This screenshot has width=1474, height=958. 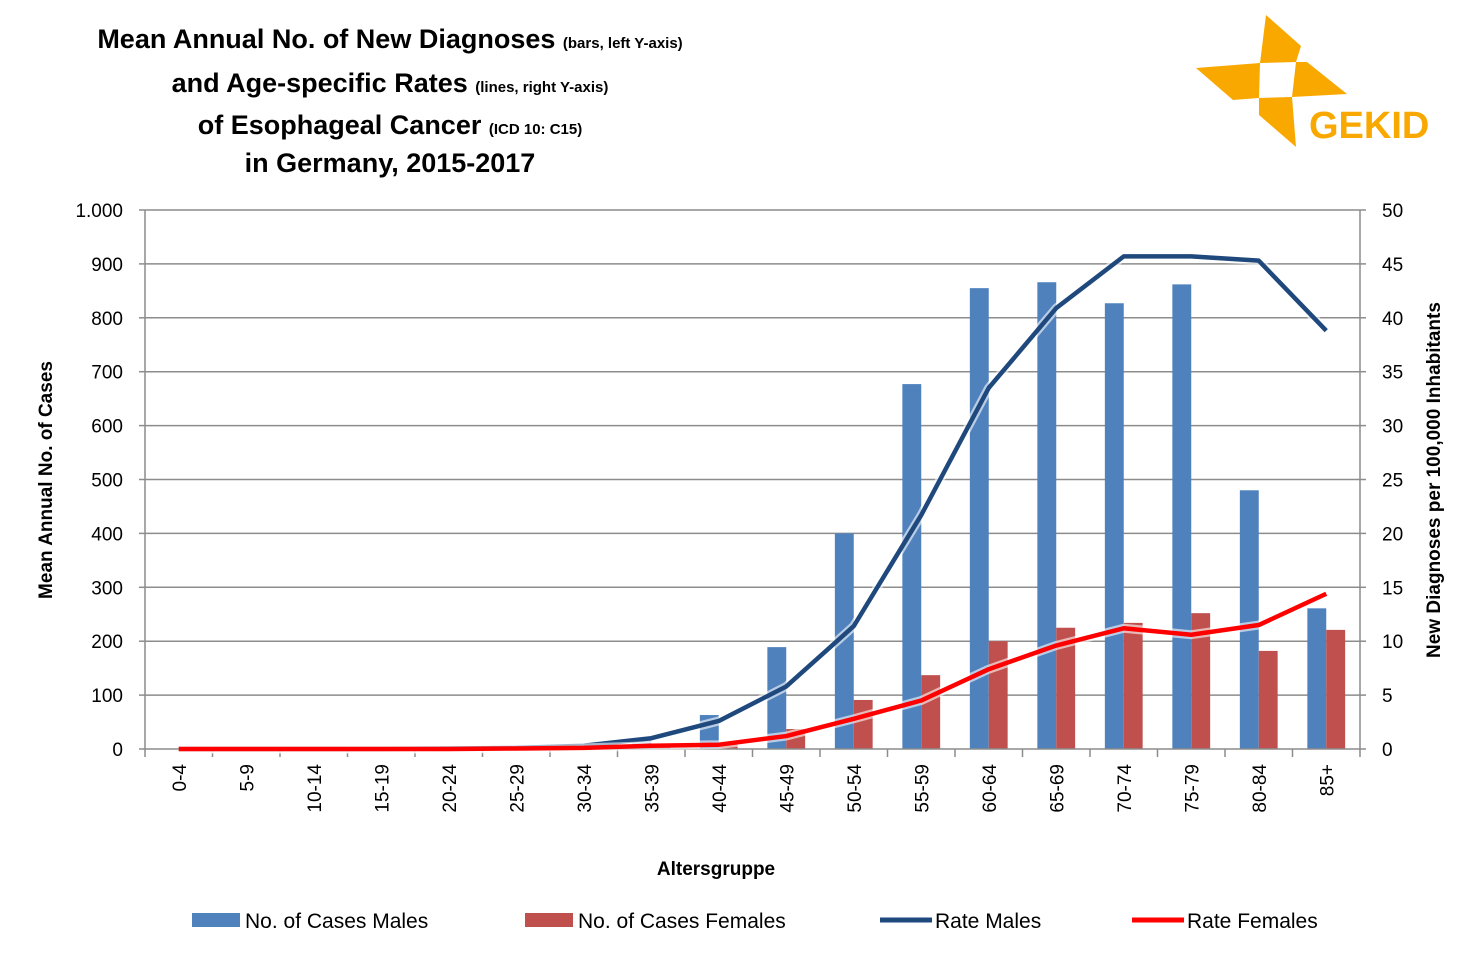 What do you see at coordinates (107, 319) in the screenshot?
I see `y-tick-label: 800` at bounding box center [107, 319].